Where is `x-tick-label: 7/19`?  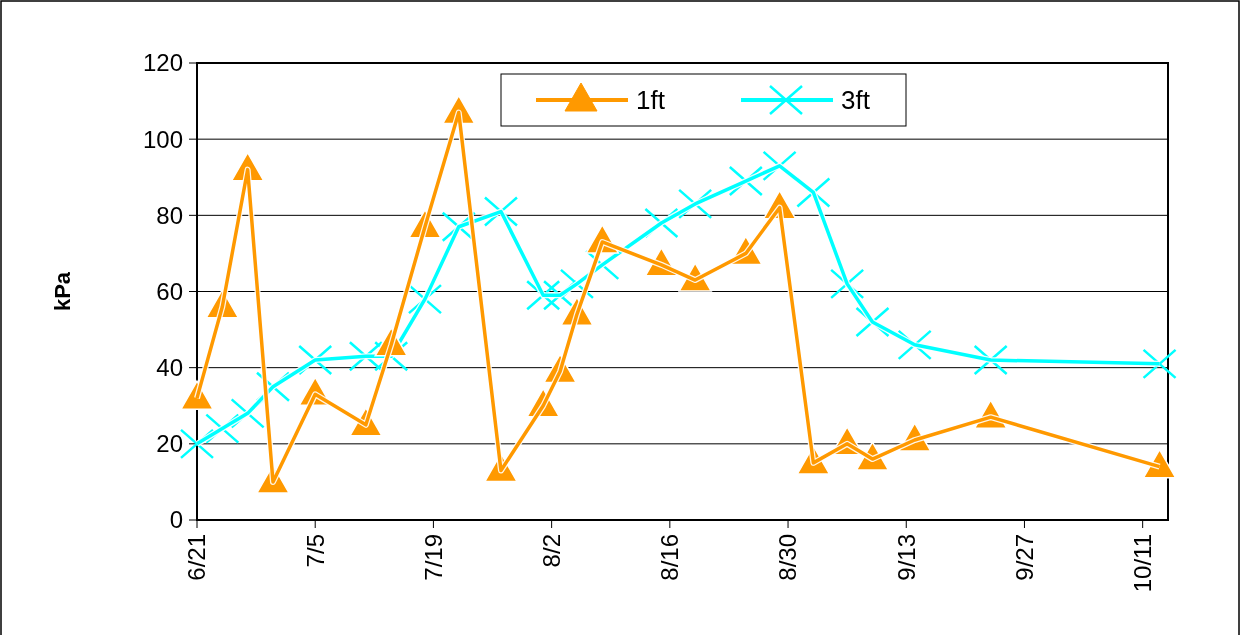
x-tick-label: 7/19 is located at coordinates (433, 557).